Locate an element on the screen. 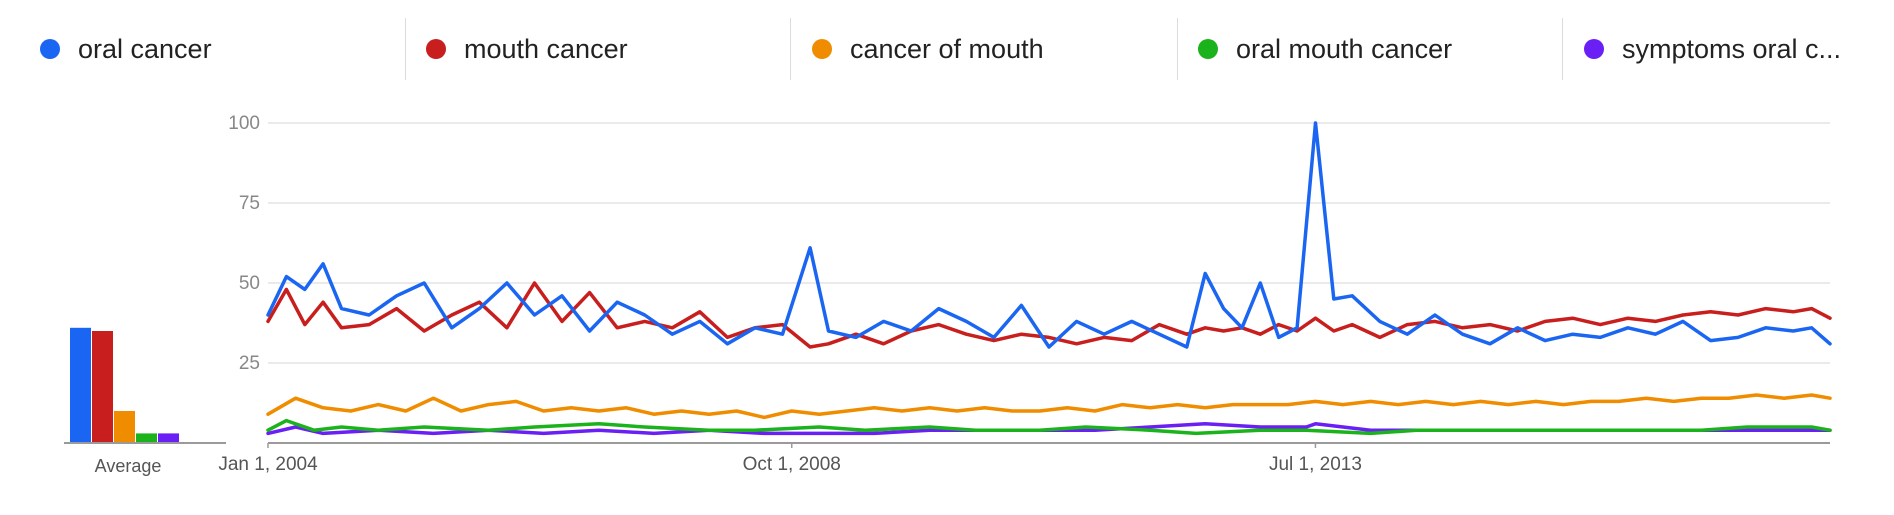 This screenshot has height=515, width=1894. series-line-cancer-of-mouth is located at coordinates (1049, 406).